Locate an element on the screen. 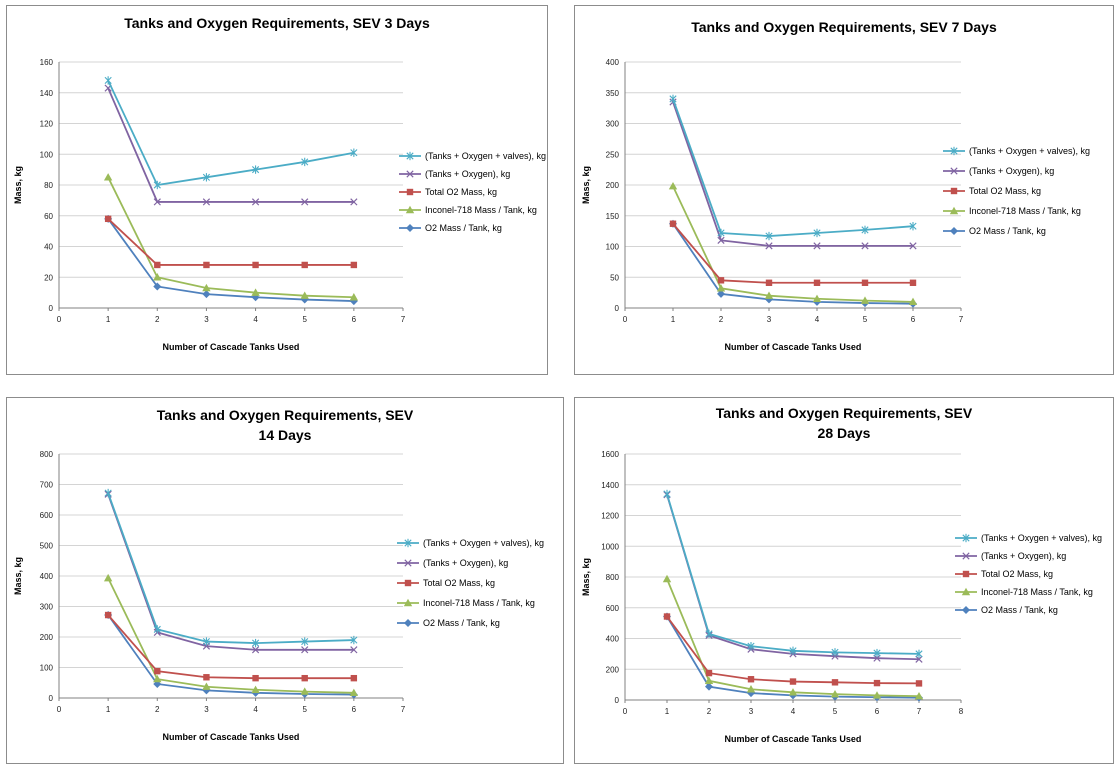 The width and height of the screenshot is (1114, 764). legend-entry: O2 Mass / Tank, kg is located at coordinates (448, 623).